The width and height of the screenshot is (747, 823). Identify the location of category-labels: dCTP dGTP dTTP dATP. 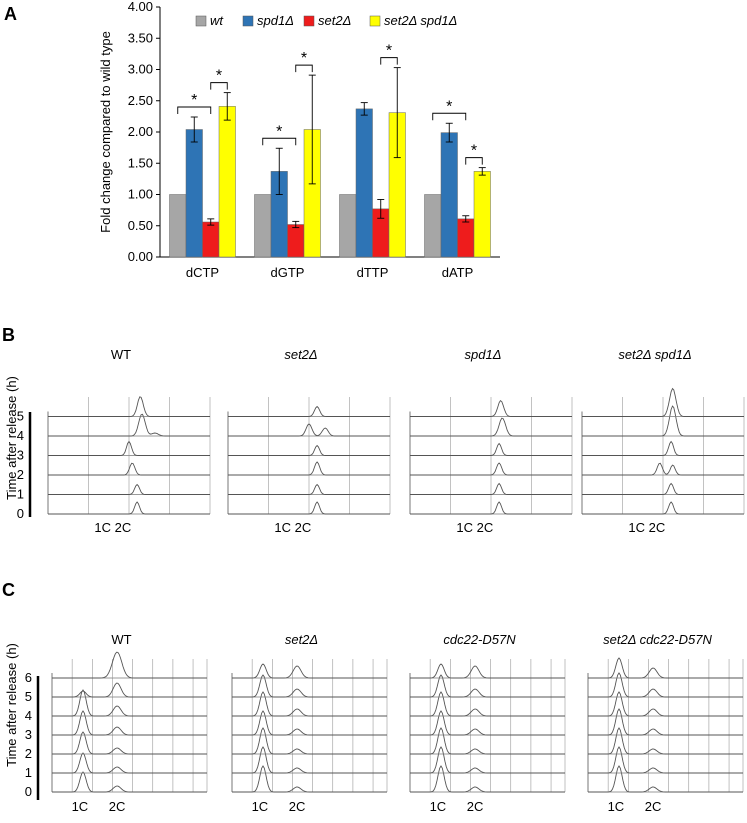
(329, 272).